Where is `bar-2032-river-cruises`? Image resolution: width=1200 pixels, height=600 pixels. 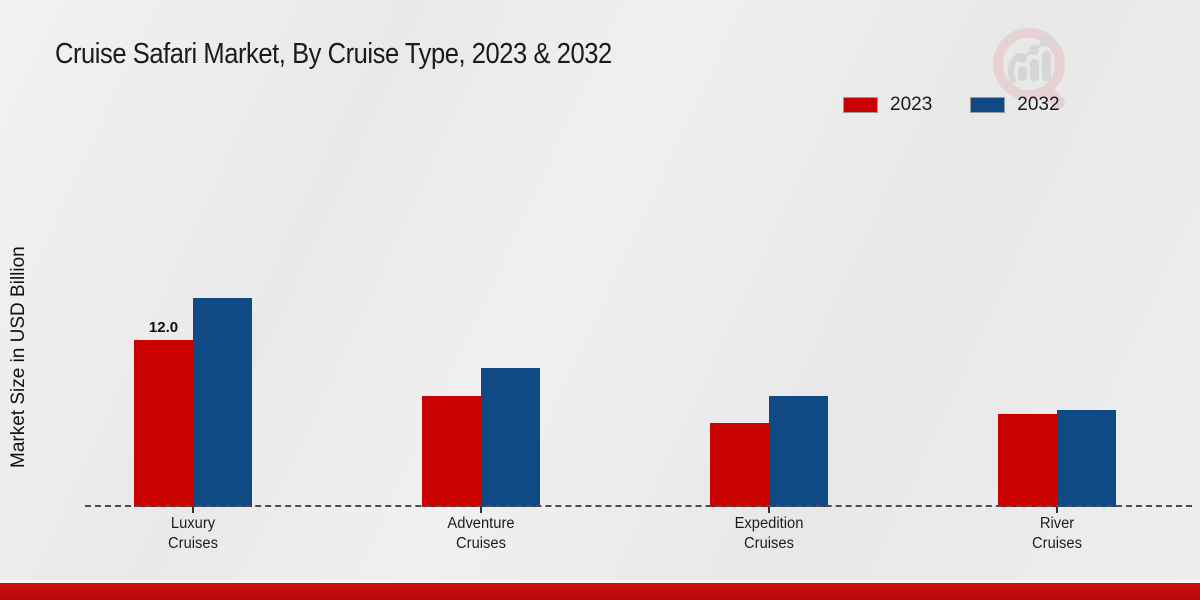
bar-2032-river-cruises is located at coordinates (1086, 458).